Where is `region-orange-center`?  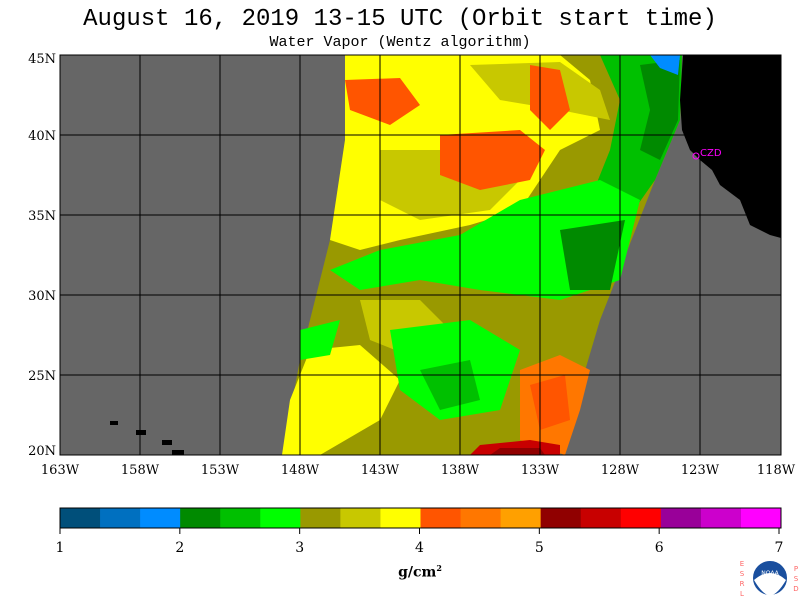 region-orange-center is located at coordinates (492, 160).